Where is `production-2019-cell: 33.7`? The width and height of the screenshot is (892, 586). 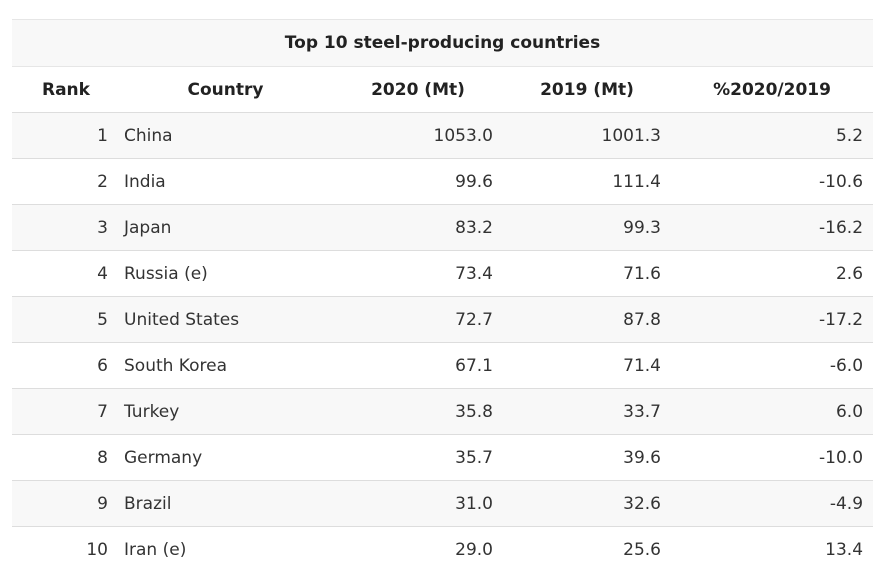 production-2019-cell: 33.7 is located at coordinates (587, 411).